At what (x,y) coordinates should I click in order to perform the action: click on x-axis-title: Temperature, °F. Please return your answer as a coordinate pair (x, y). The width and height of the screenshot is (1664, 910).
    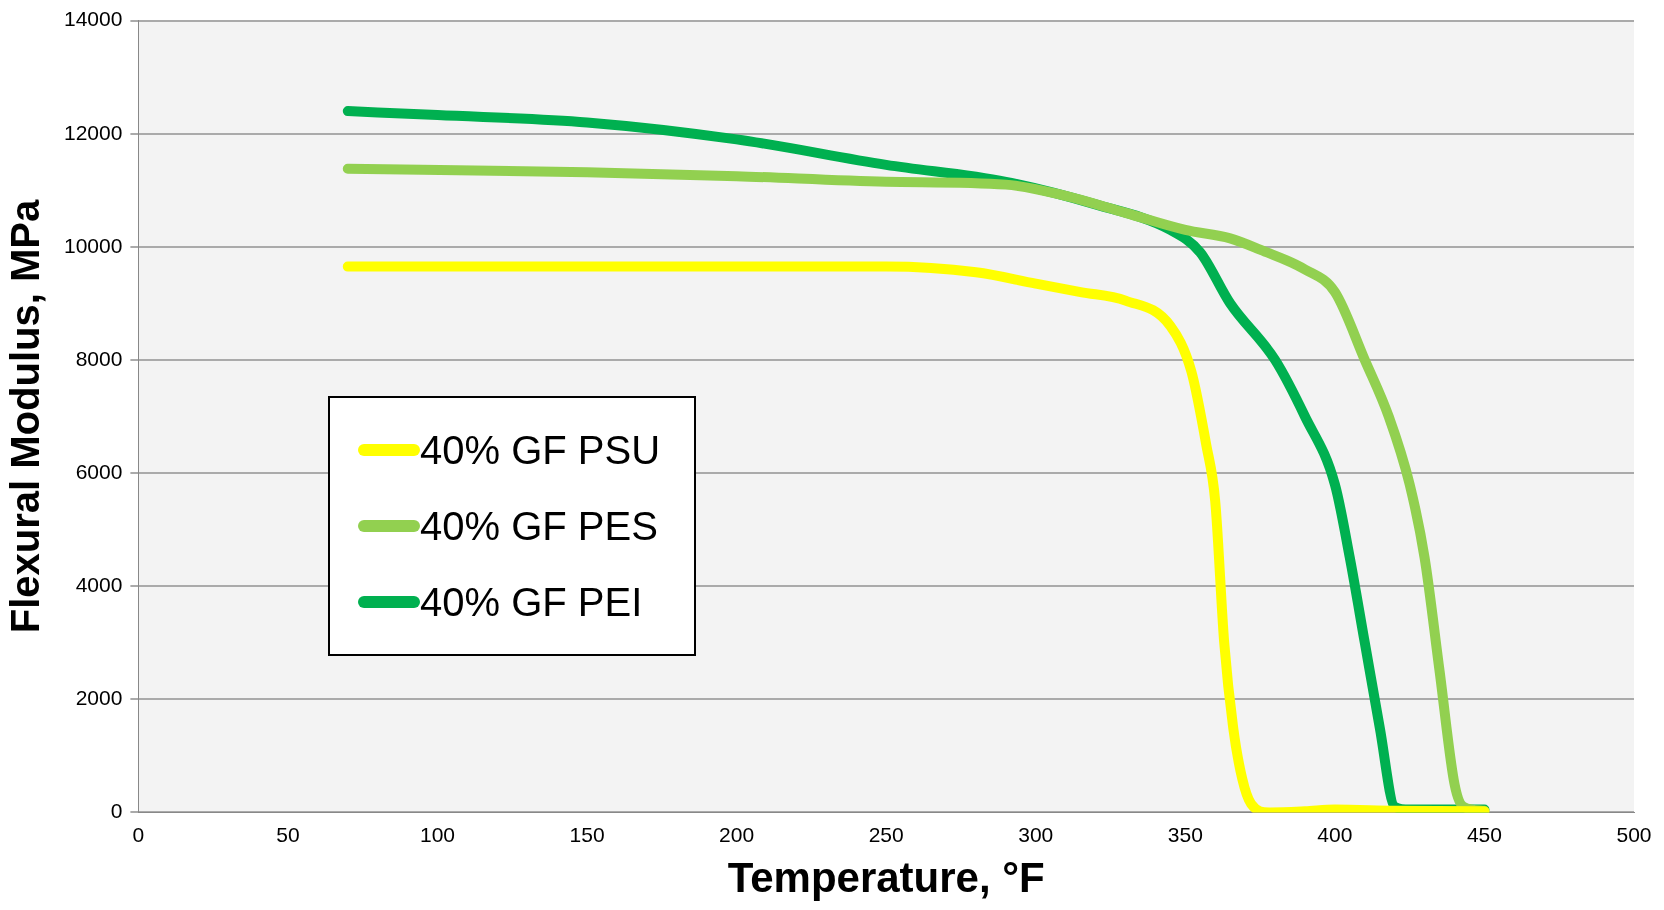
    Looking at the image, I should click on (886, 878).